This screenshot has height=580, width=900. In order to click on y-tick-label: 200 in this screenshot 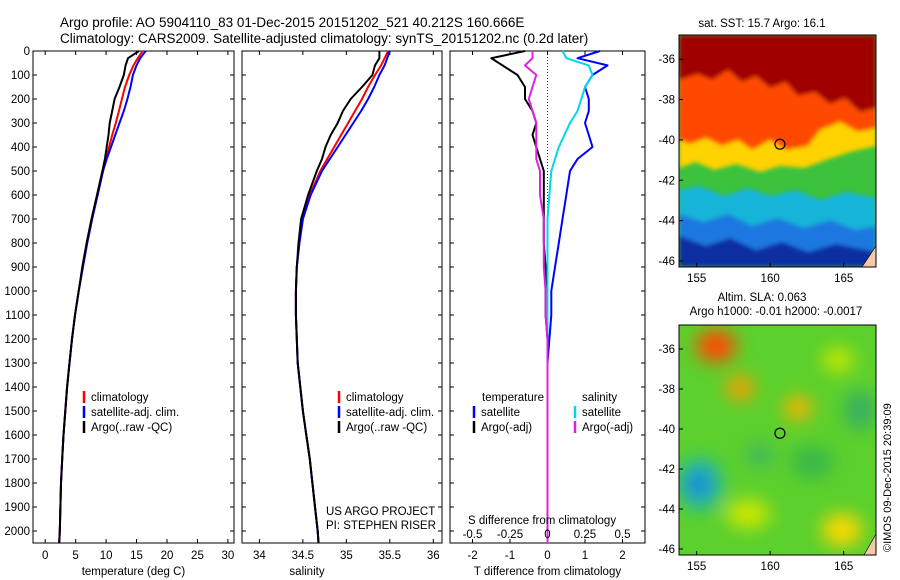, I will do `click(20, 100)`.